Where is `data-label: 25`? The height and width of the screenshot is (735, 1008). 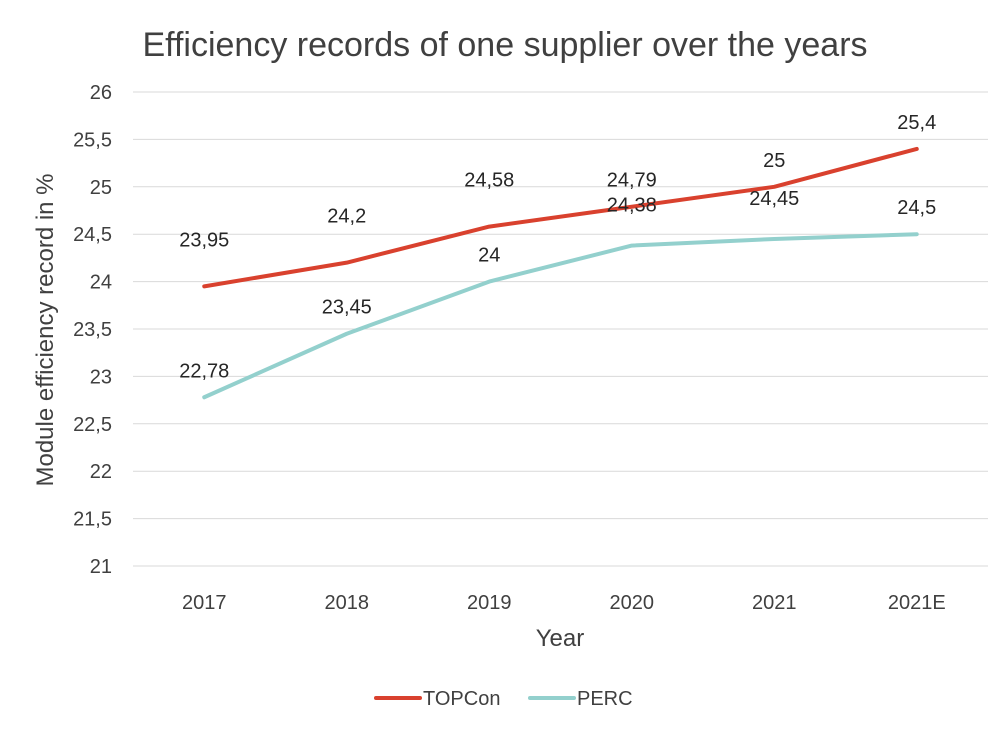
data-label: 25 is located at coordinates (774, 161).